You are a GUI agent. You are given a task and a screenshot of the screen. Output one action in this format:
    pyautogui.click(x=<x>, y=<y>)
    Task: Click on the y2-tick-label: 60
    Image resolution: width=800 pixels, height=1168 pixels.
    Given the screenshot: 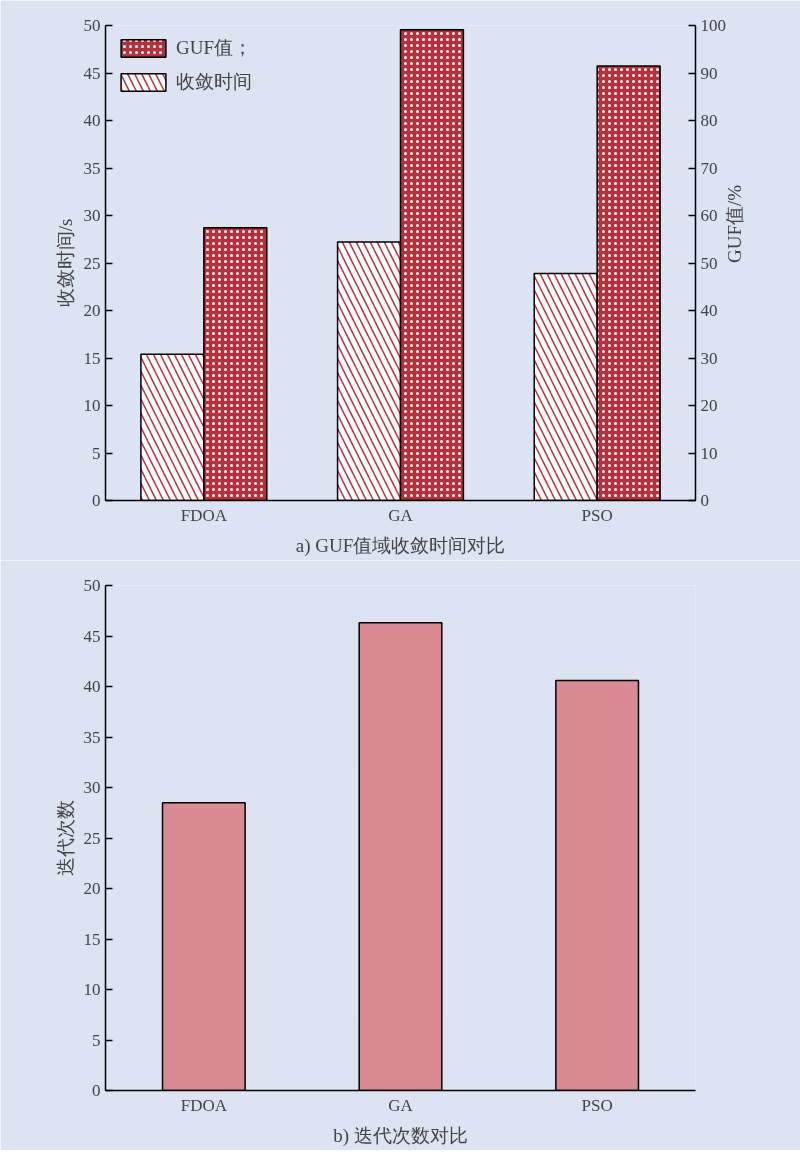 What is the action you would take?
    pyautogui.click(x=709, y=215)
    